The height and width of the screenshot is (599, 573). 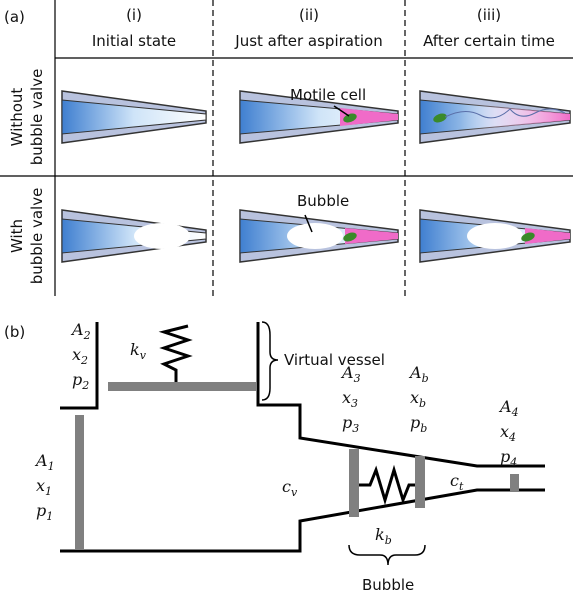 I want to click on symbol: x4, so click(x=508, y=433).